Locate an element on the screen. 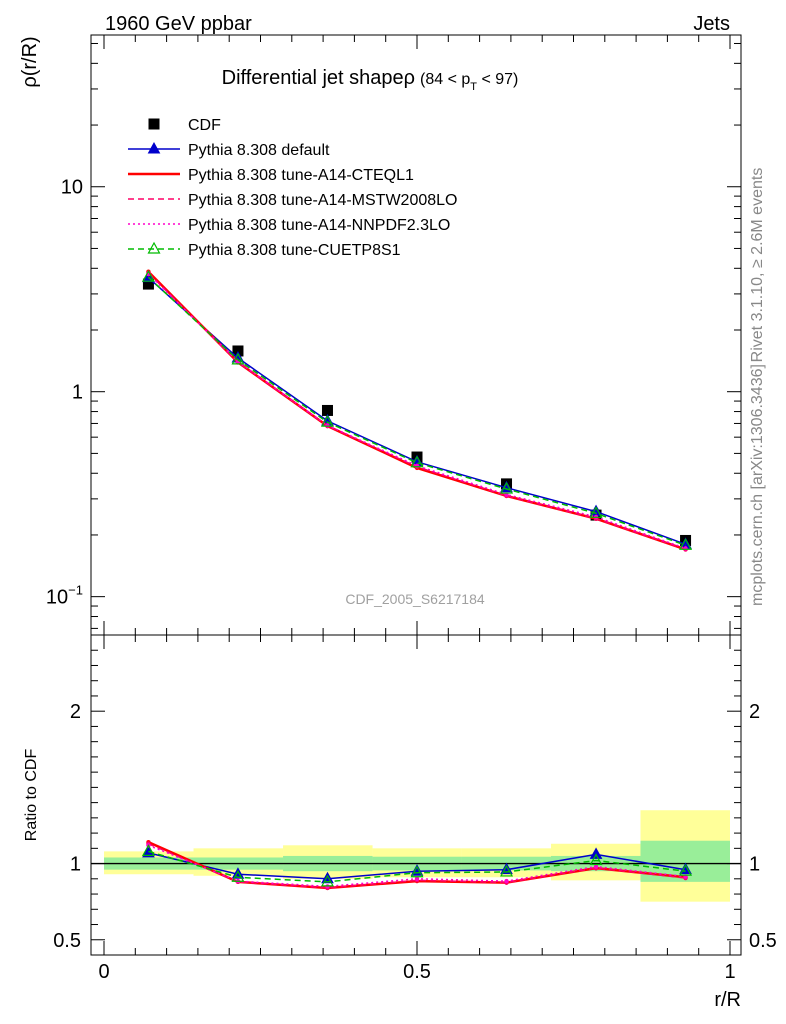  legend-label: Pythia 8.308 tune-A14-MSTW2008LO is located at coordinates (322, 200).